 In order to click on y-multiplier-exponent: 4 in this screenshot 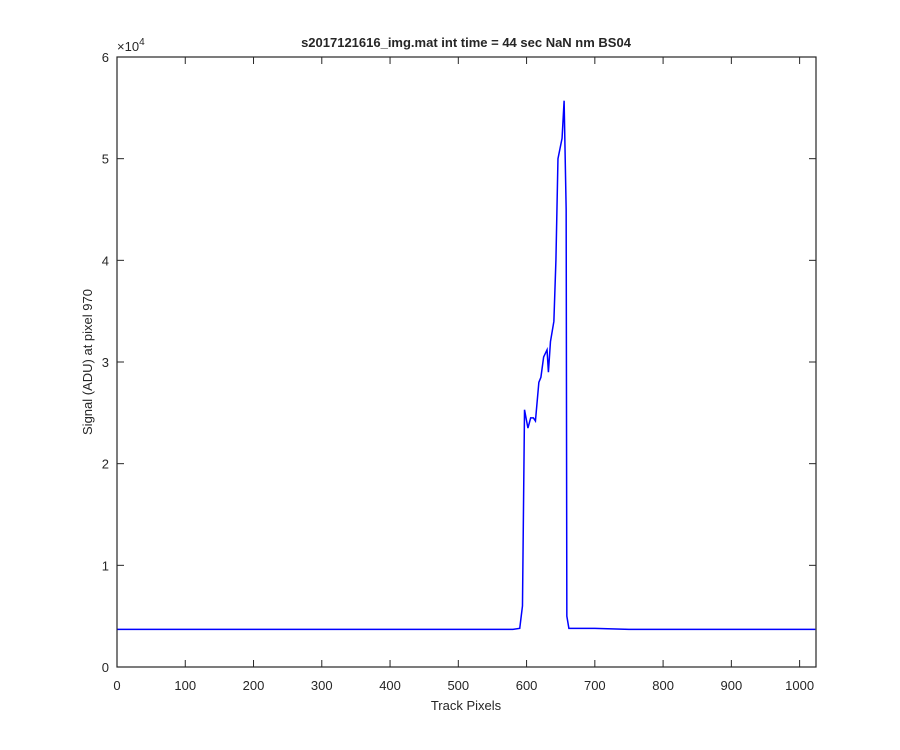, I will do `click(142, 42)`.